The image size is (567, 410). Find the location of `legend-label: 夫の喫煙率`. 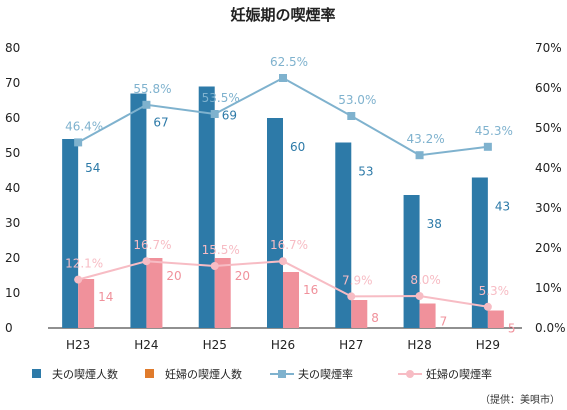

legend-label: 夫の喫煙率 is located at coordinates (325, 374).